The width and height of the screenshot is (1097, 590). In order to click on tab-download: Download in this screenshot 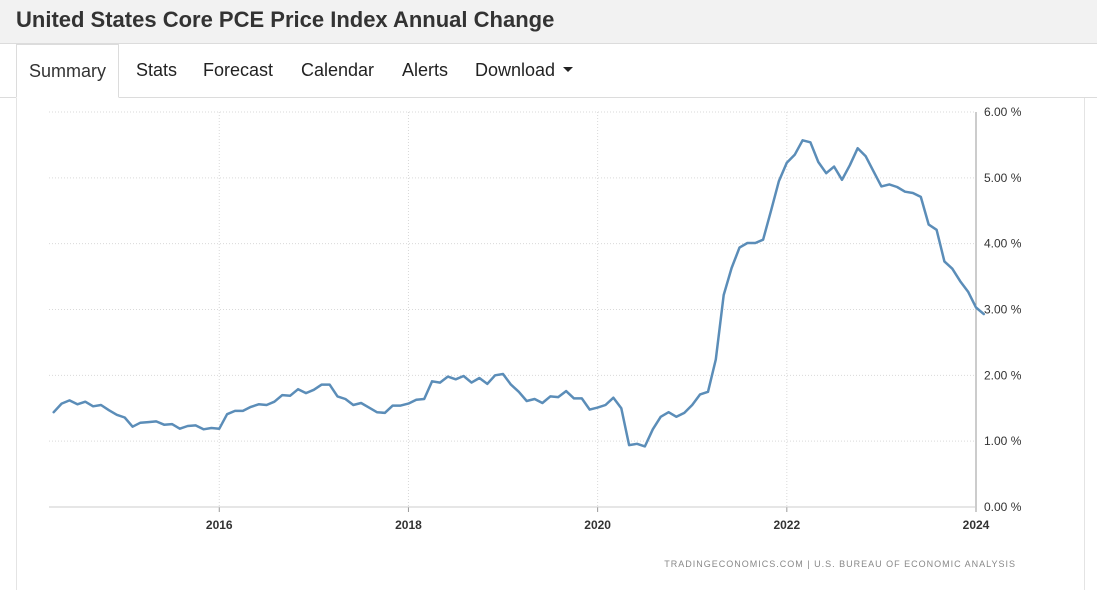, I will do `click(524, 71)`.